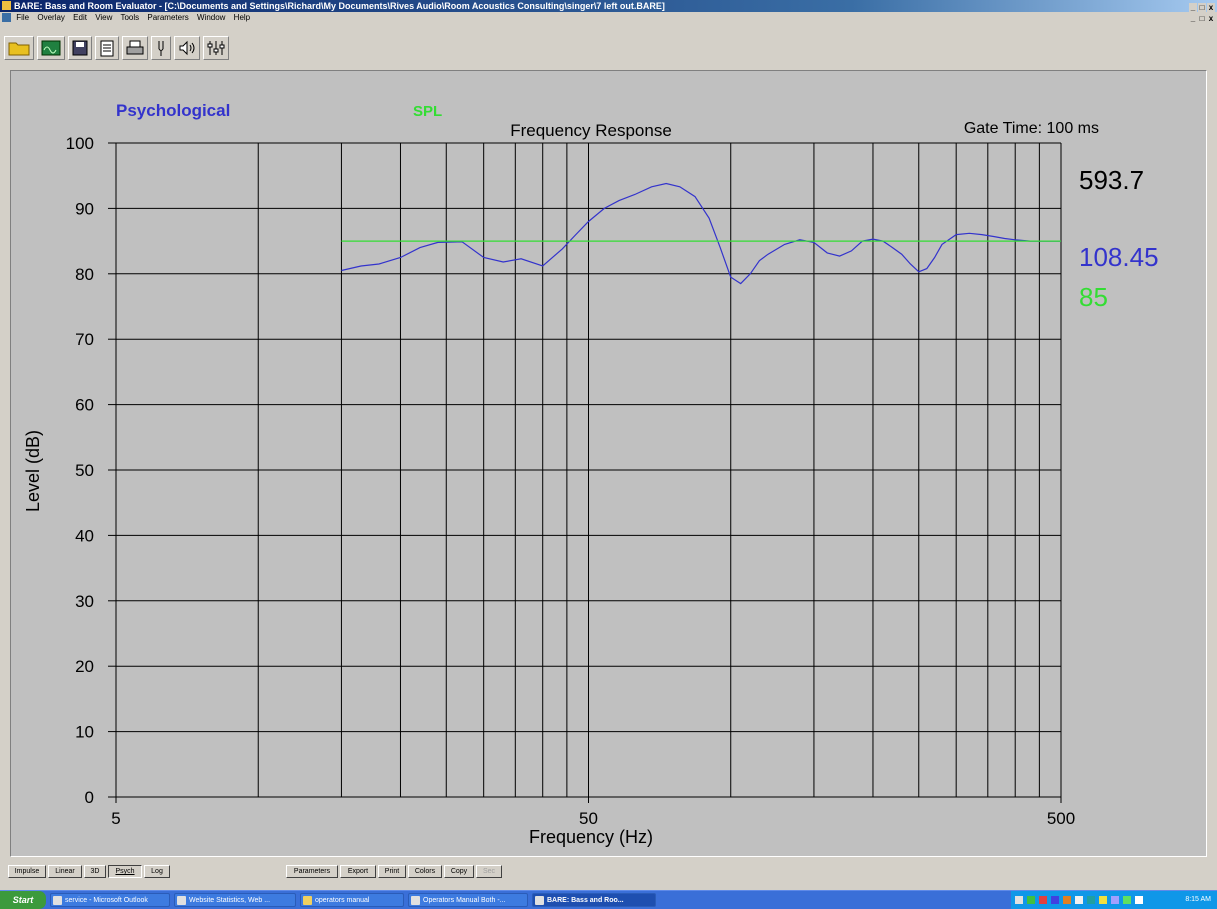 This screenshot has height=909, width=1217. I want to click on tuning-fork-button, so click(161, 48).